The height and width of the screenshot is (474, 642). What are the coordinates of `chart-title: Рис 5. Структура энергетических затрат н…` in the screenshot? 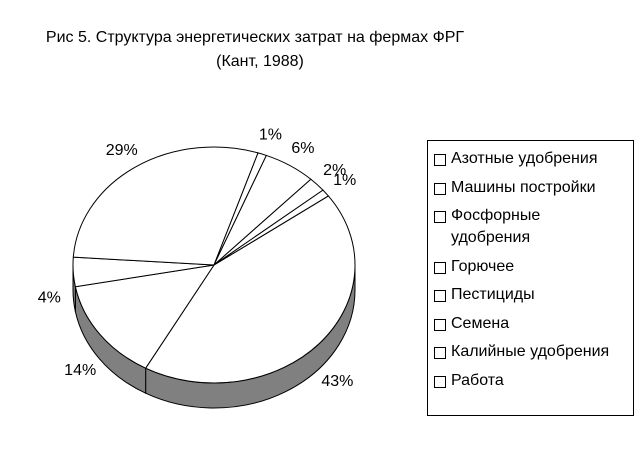 It's located at (255, 37).